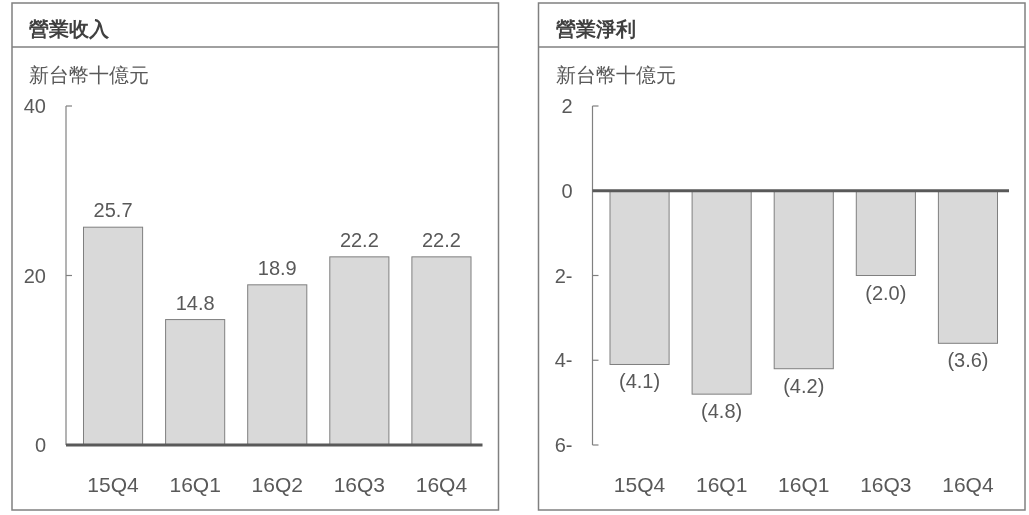 Image resolution: width=1029 pixels, height=515 pixels. Describe the element at coordinates (277, 484) in the screenshot. I see `x-tick-label: 16Q2` at that location.